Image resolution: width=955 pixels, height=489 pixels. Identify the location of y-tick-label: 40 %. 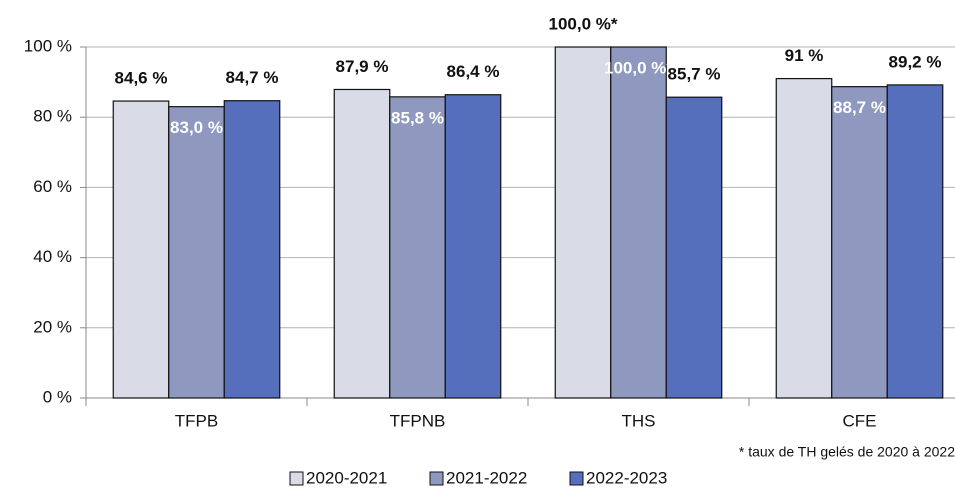
(52, 256).